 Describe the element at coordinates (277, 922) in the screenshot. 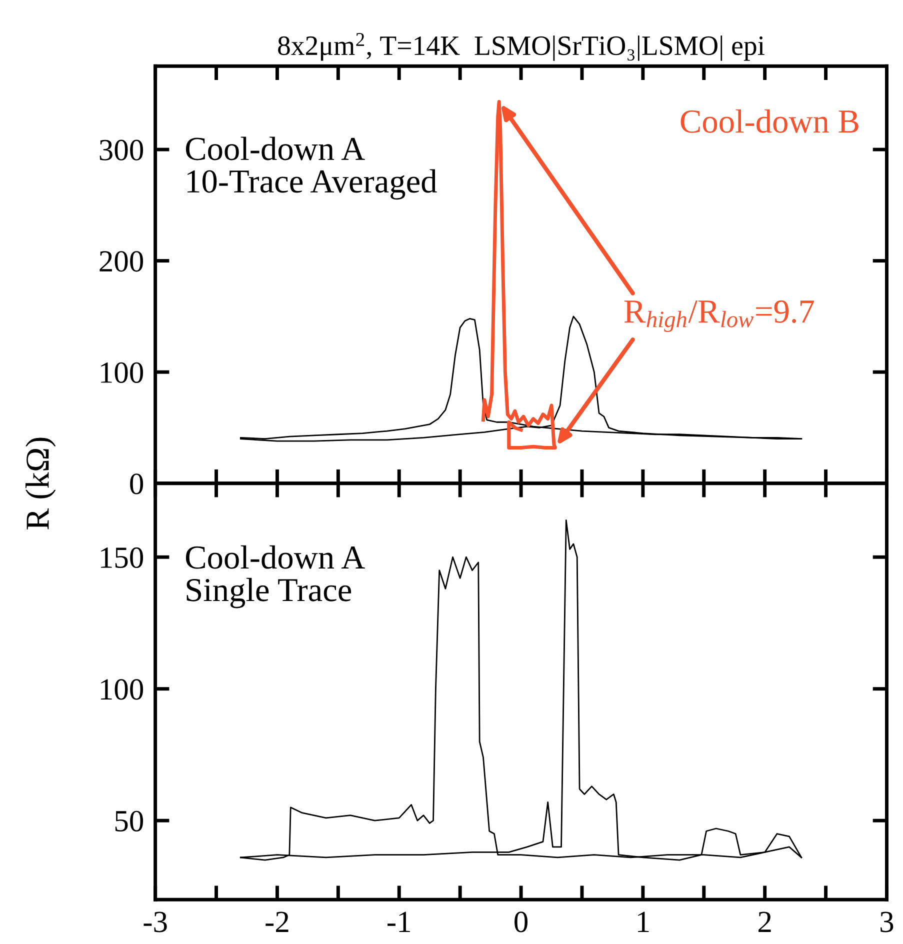

I see `x-tick-label: -2` at that location.